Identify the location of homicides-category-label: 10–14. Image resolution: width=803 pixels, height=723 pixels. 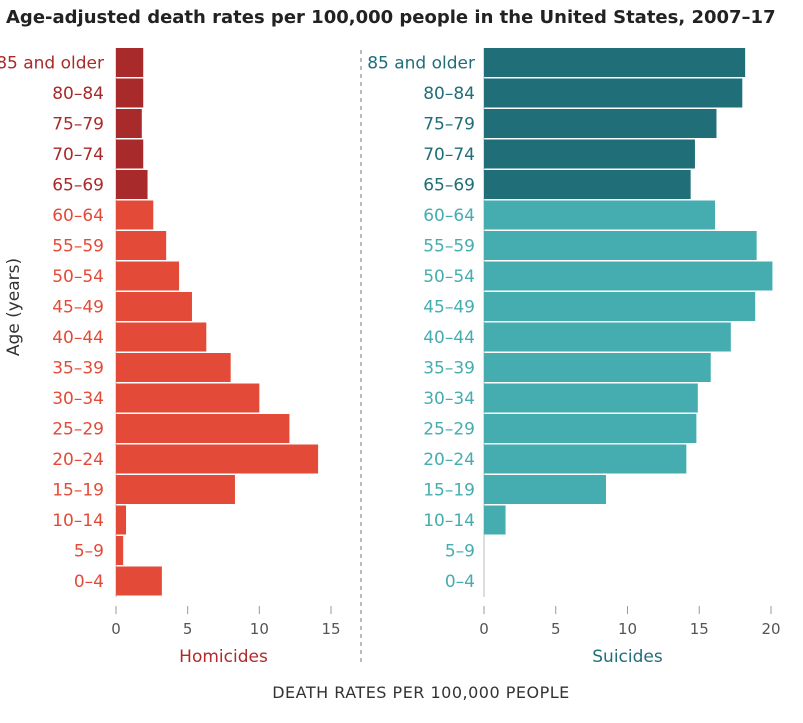
(78, 521).